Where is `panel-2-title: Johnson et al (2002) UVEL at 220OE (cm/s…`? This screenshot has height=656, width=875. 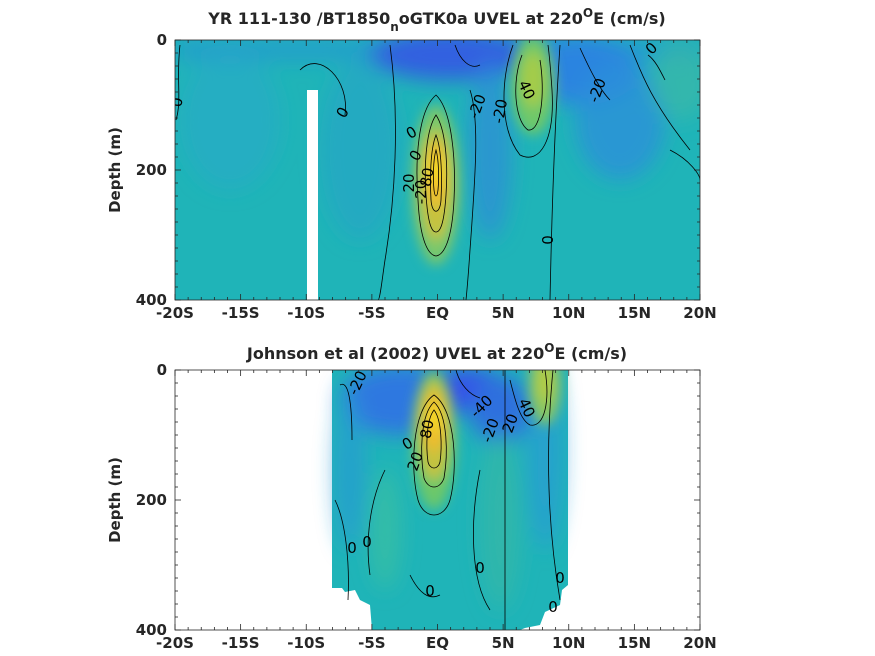
panel-2-title: Johnson et al (2002) UVEL at 220OE (cm/s… is located at coordinates (436, 352).